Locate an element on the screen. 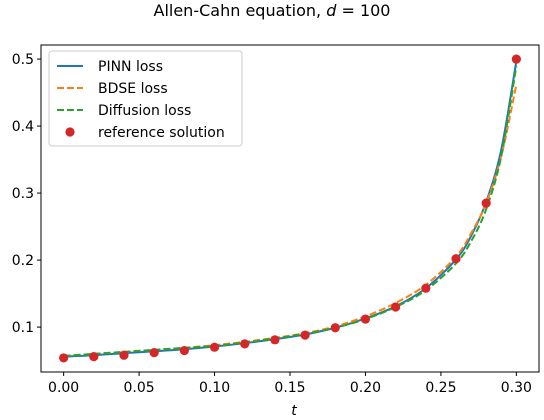 The image size is (544, 420). legend-marker is located at coordinates (70, 132).